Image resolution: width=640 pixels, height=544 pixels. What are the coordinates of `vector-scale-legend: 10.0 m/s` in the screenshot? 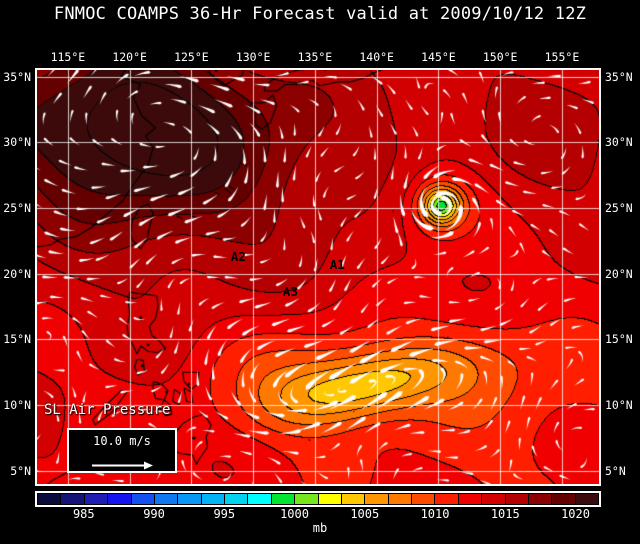 It's located at (122, 450).